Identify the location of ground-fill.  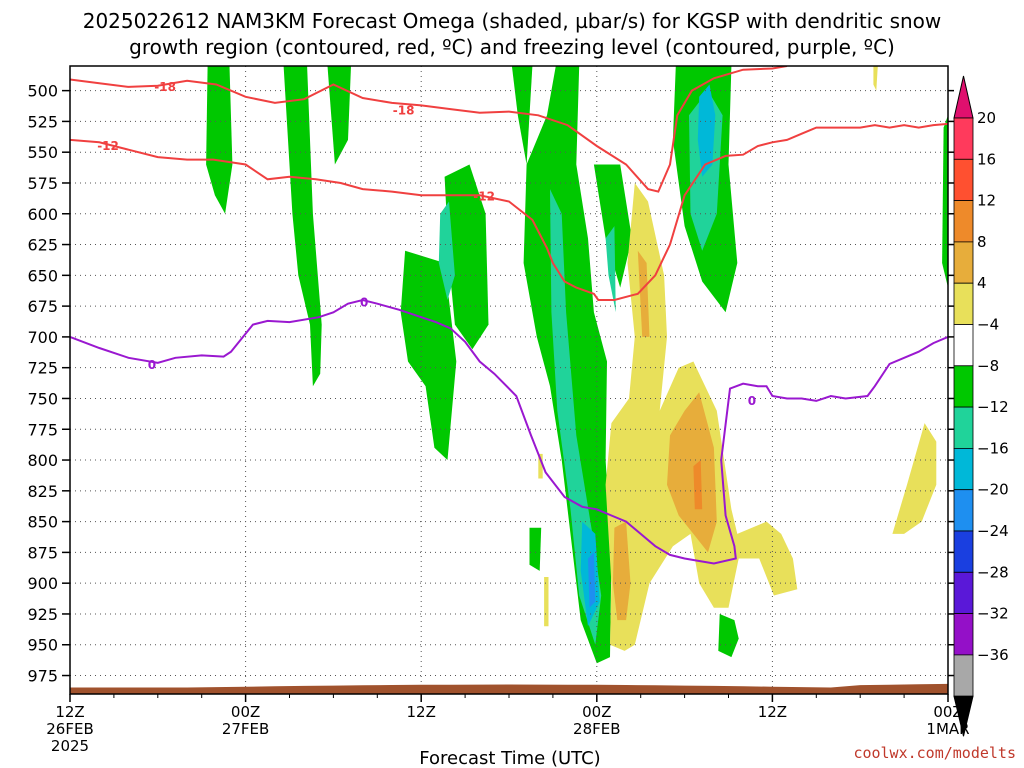
(509, 688).